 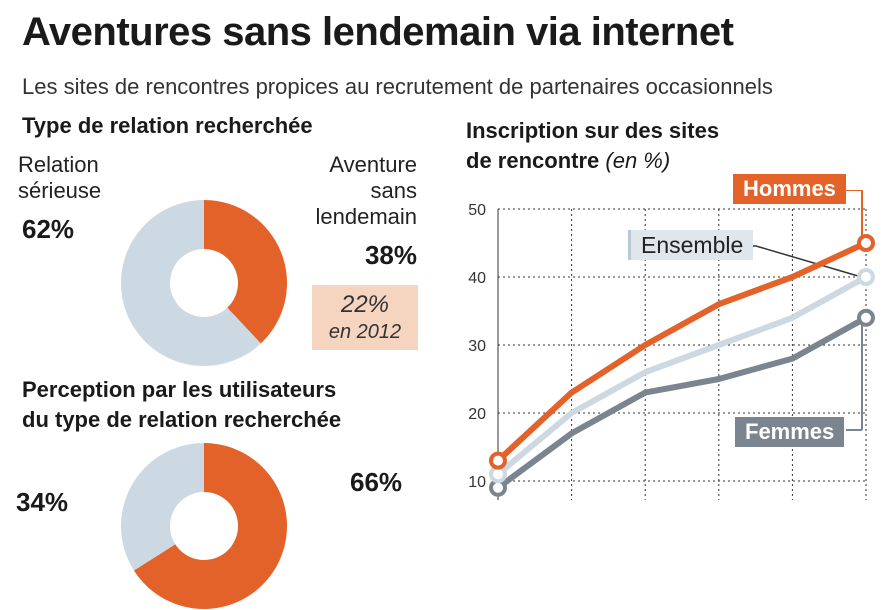 What do you see at coordinates (533, 160) in the screenshot?
I see `title-text: de rencontre` at bounding box center [533, 160].